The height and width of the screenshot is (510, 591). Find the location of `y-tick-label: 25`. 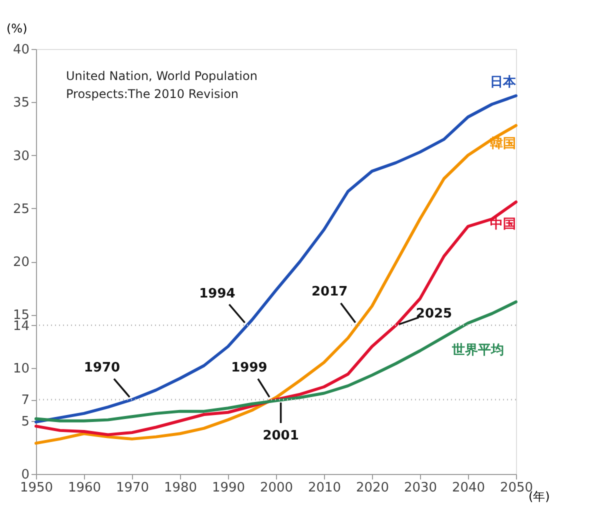

y-tick-label: 25 is located at coordinates (21, 209).